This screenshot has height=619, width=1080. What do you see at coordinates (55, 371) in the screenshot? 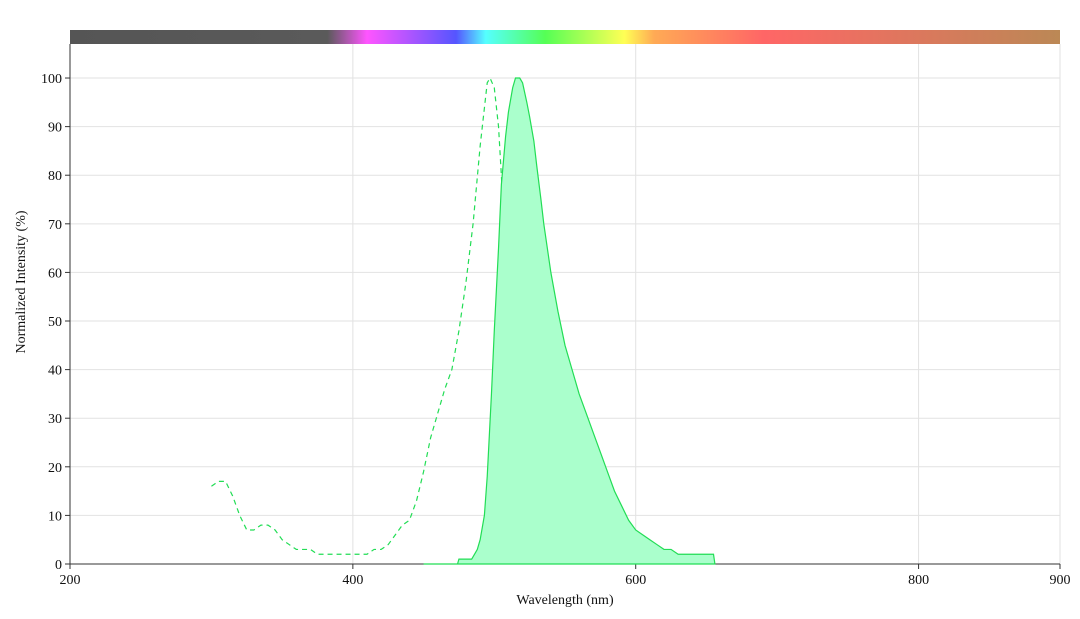
I see `y-tick-label: 40` at bounding box center [55, 371].